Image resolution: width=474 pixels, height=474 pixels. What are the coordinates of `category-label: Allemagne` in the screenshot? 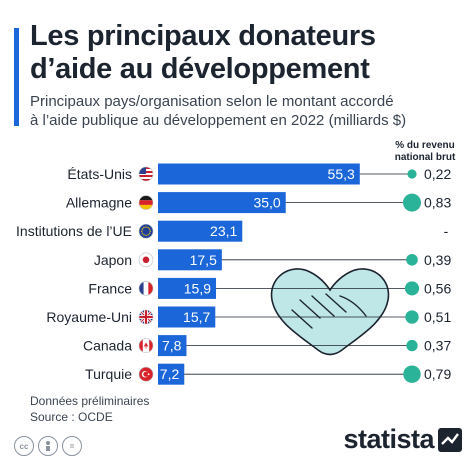 It's located at (99, 203).